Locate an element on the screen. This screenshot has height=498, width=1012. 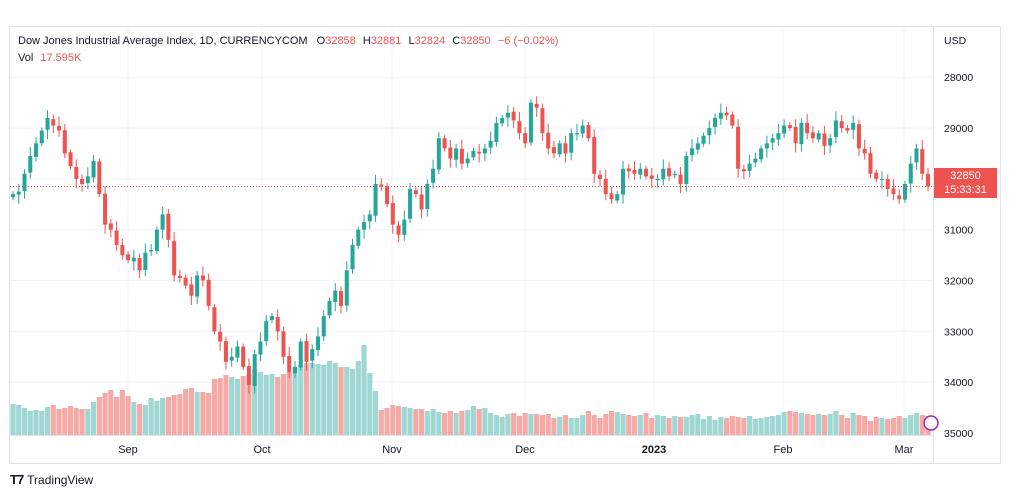
volume-value: 17.595K is located at coordinates (61, 58).